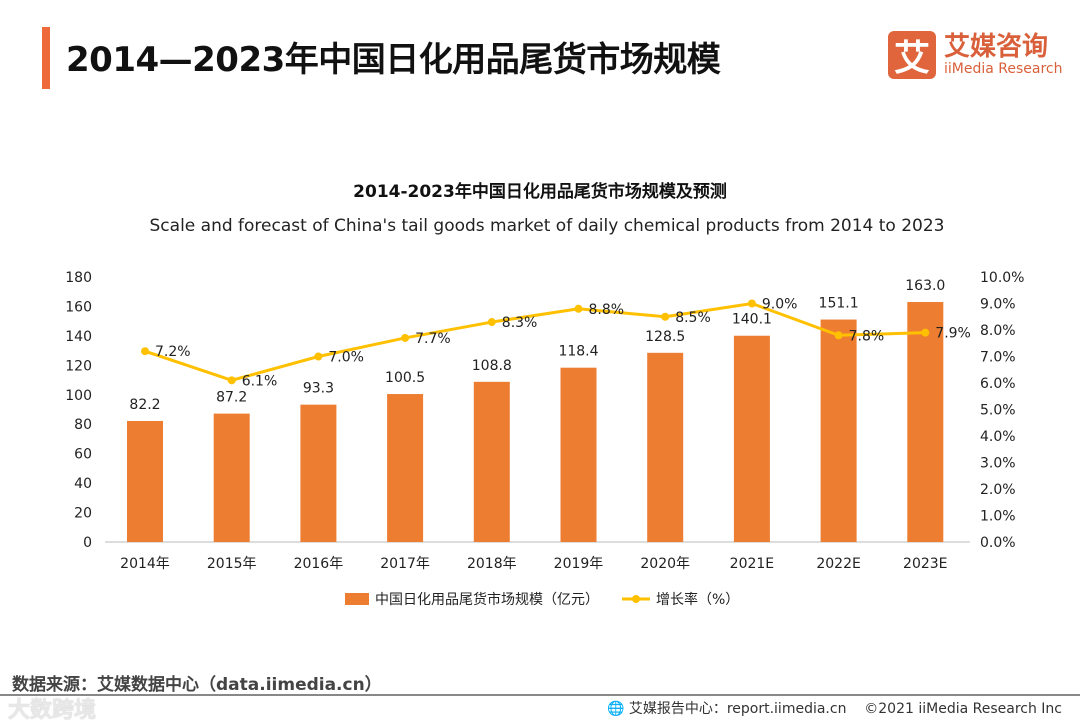  What do you see at coordinates (925, 286) in the screenshot?
I see `bar-data-label: 163.0` at bounding box center [925, 286].